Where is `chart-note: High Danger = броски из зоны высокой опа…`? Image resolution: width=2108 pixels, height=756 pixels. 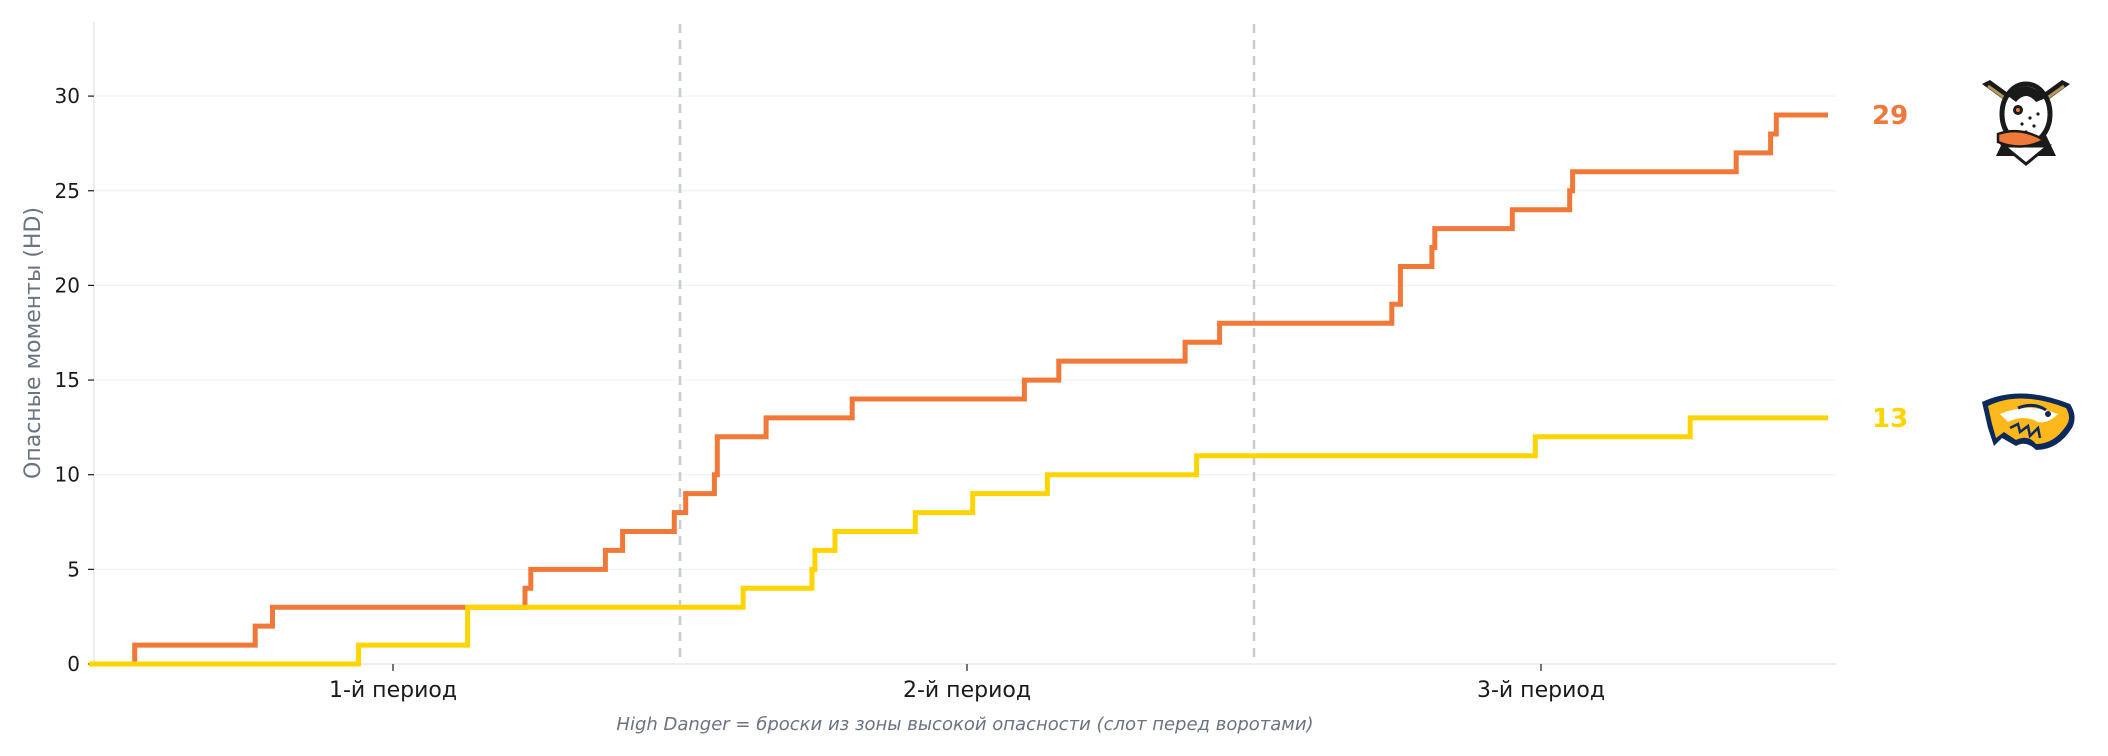
chart-note: High Danger = броски из зоны высокой опа… is located at coordinates (964, 724).